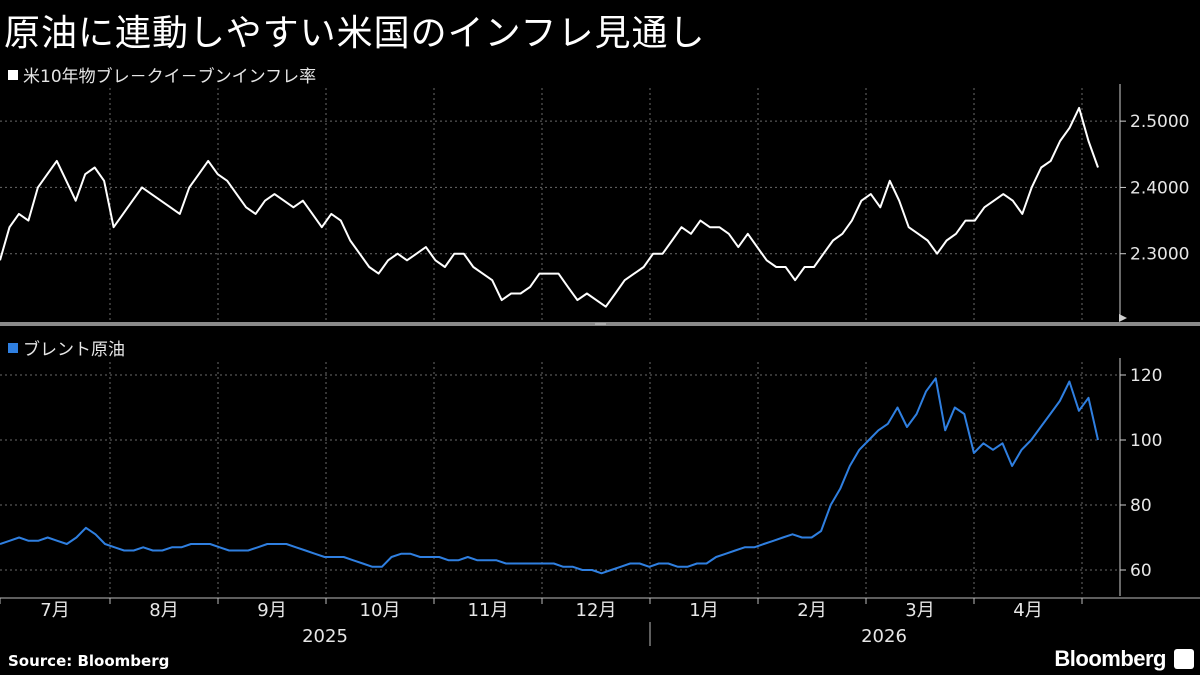 The width and height of the screenshot is (1200, 675). What do you see at coordinates (596, 610) in the screenshot?
I see `x-tick-label: 12月` at bounding box center [596, 610].